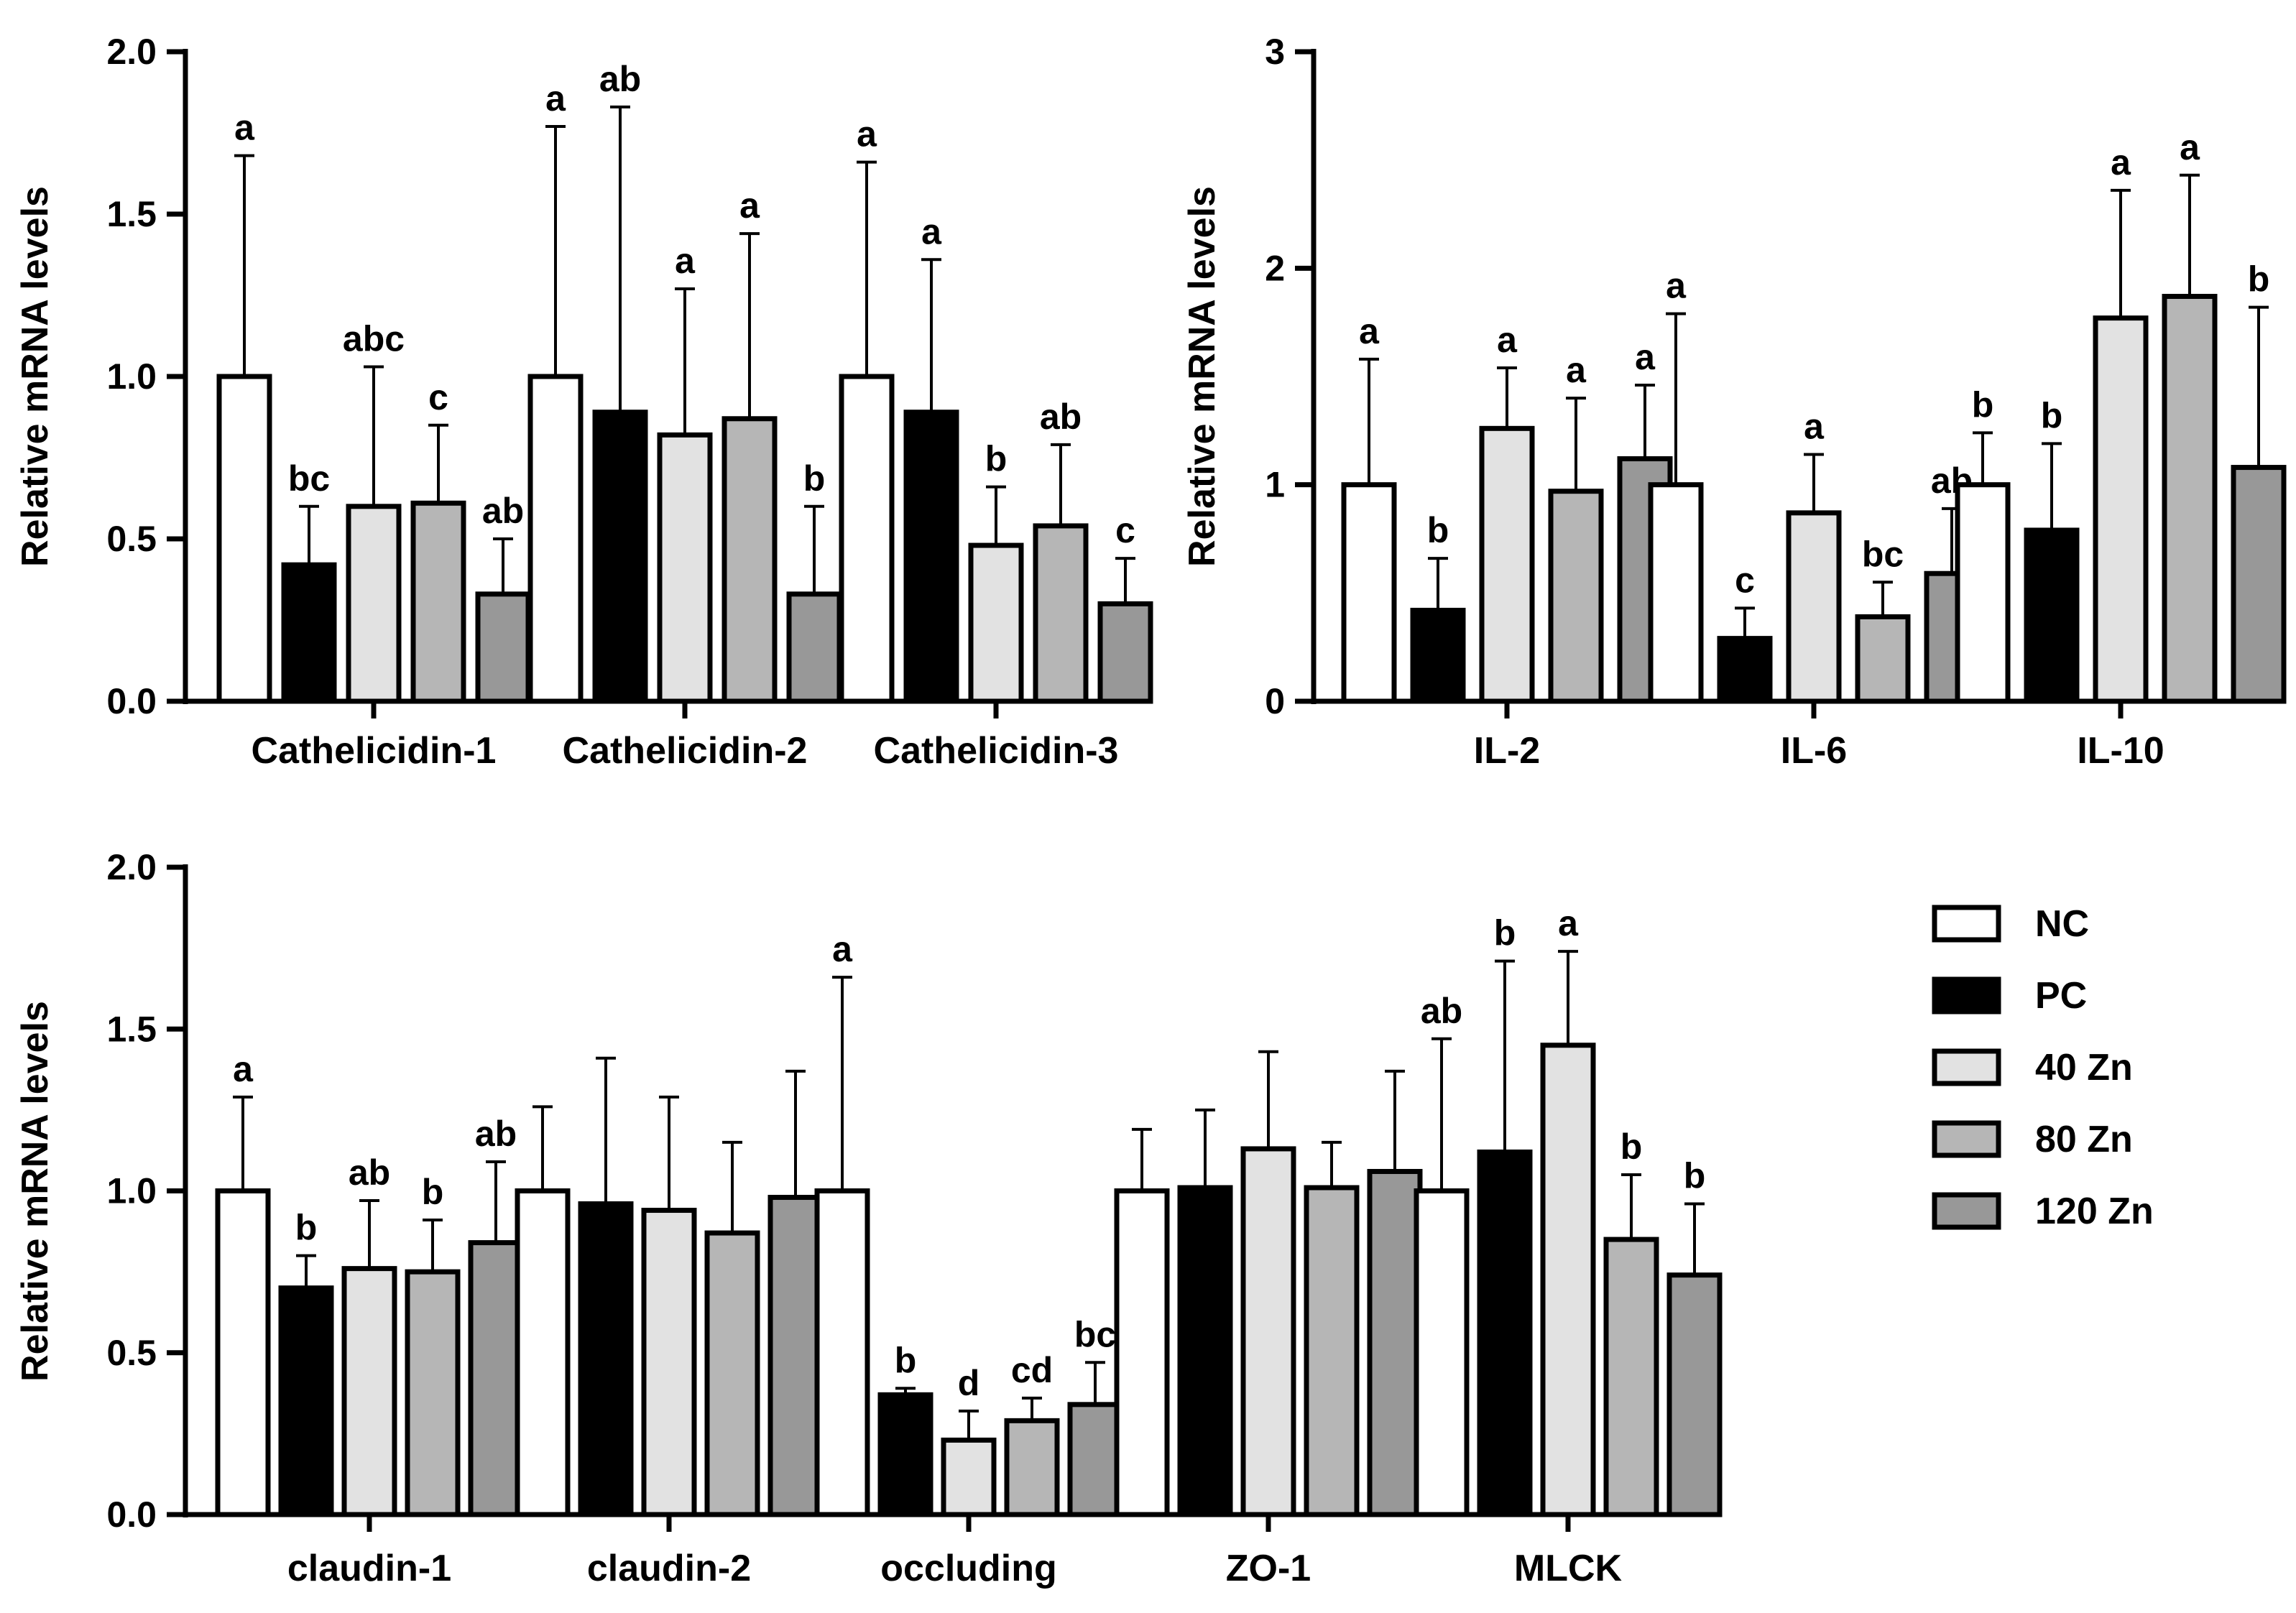 The image size is (2296, 1613). I want to click on x-tick-label-il-6: IL-6, so click(1814, 751).